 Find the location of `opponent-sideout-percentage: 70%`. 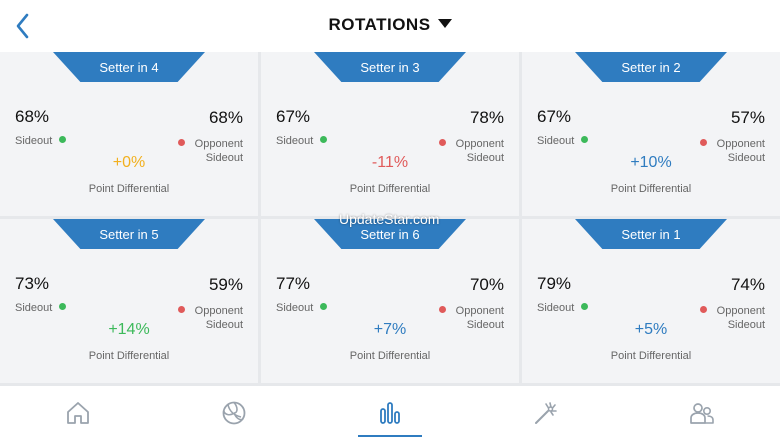

opponent-sideout-percentage: 70% is located at coordinates (486, 284).